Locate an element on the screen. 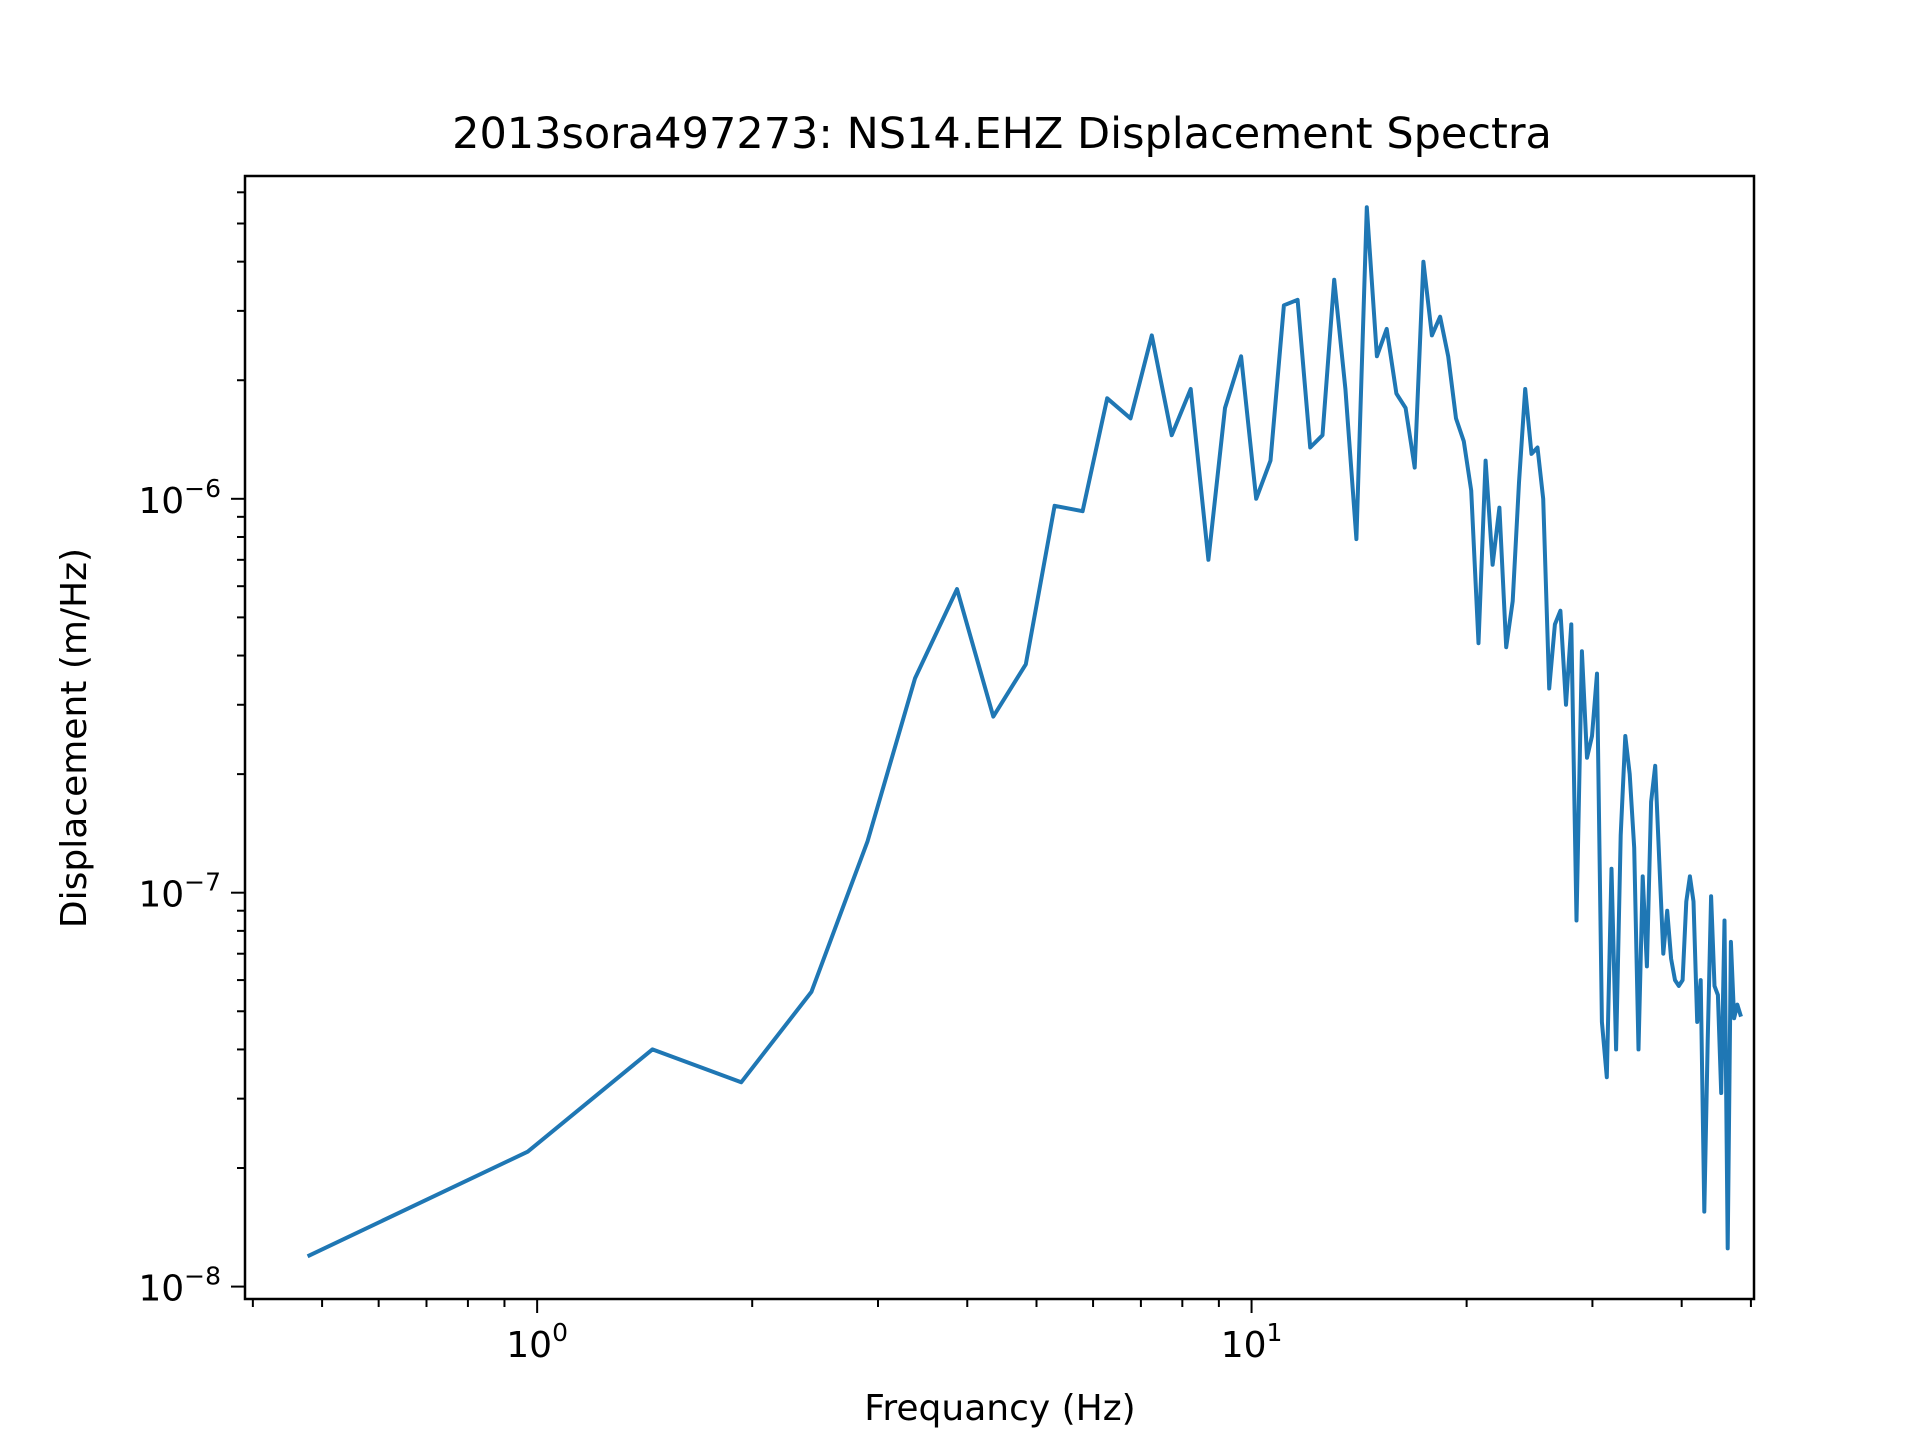  x-tick-exponent: 1 is located at coordinates (1275, 1332).